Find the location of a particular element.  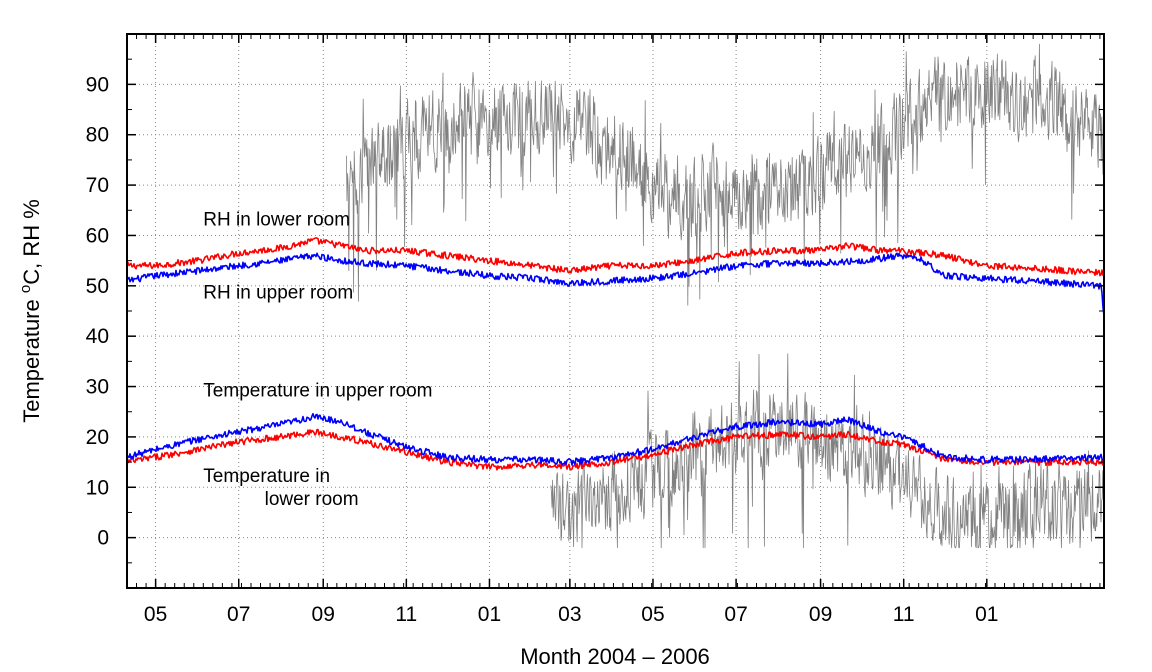

annotation-label: RH in lower room is located at coordinates (276, 219).